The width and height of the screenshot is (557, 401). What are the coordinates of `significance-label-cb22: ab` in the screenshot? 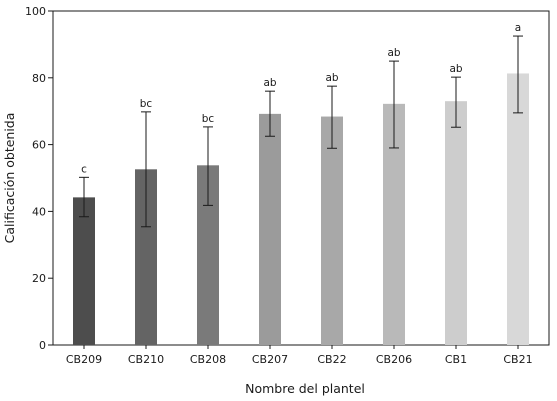 It's located at (331, 78).